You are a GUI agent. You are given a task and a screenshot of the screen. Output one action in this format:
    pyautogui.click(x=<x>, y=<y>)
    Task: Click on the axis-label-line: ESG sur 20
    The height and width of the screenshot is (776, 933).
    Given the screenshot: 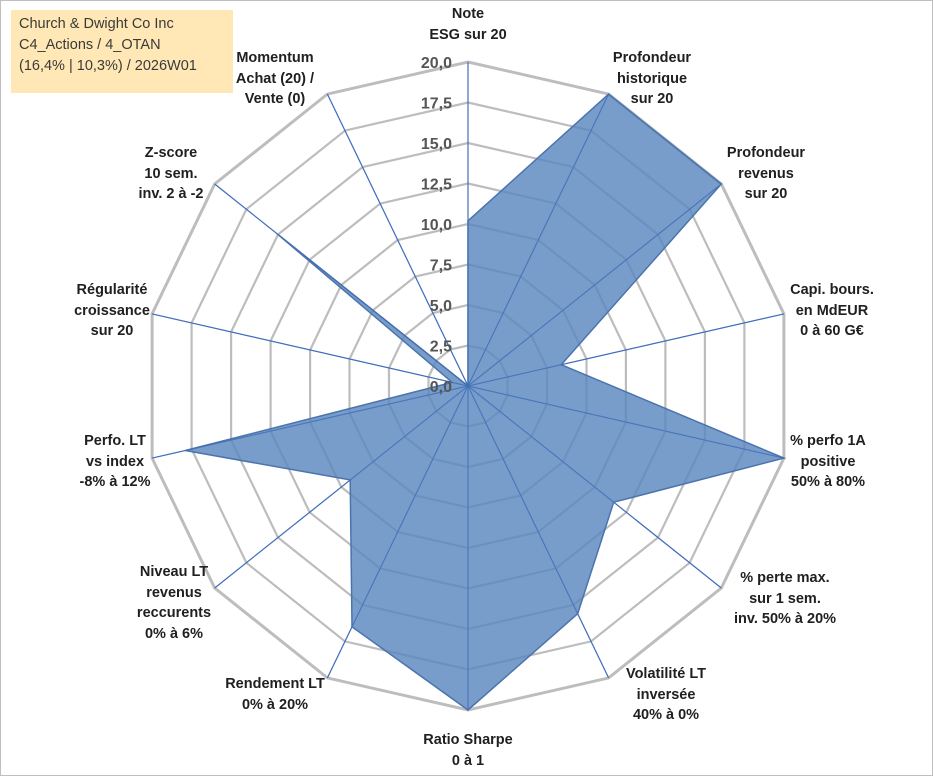 What is the action you would take?
    pyautogui.click(x=468, y=34)
    